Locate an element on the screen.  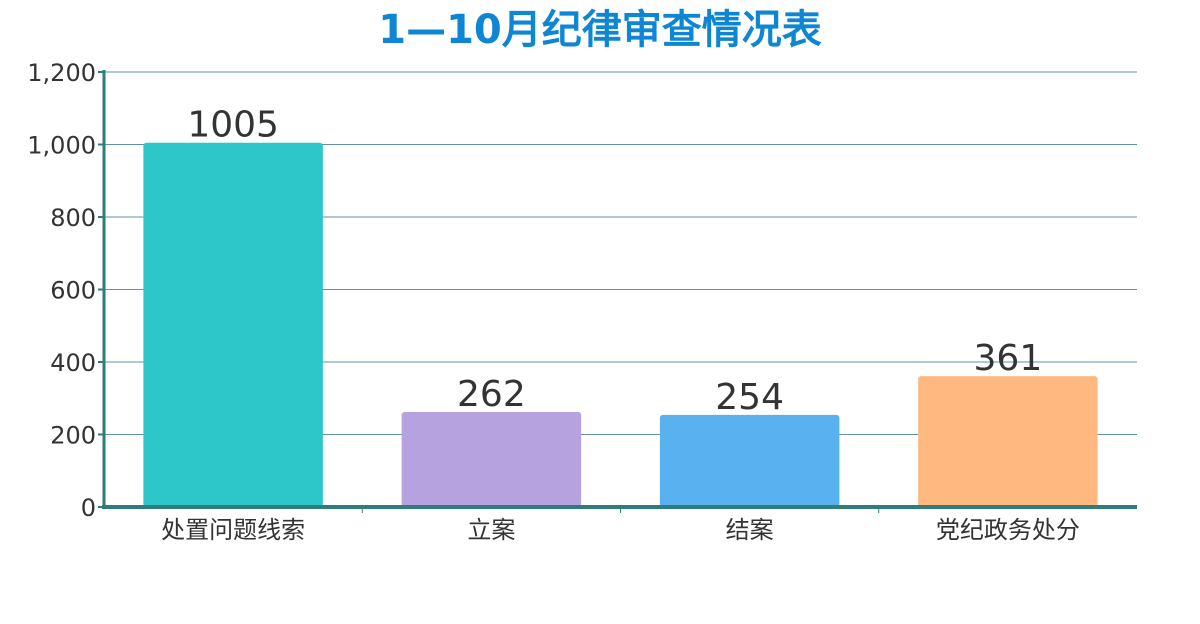
data-label: 254 is located at coordinates (749, 397).